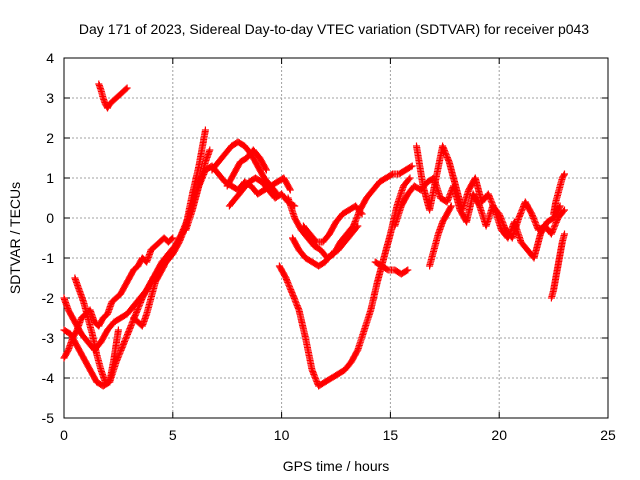 Image resolution: width=640 pixels, height=480 pixels. What do you see at coordinates (499, 435) in the screenshot?
I see `x-tick-label: 20` at bounding box center [499, 435].